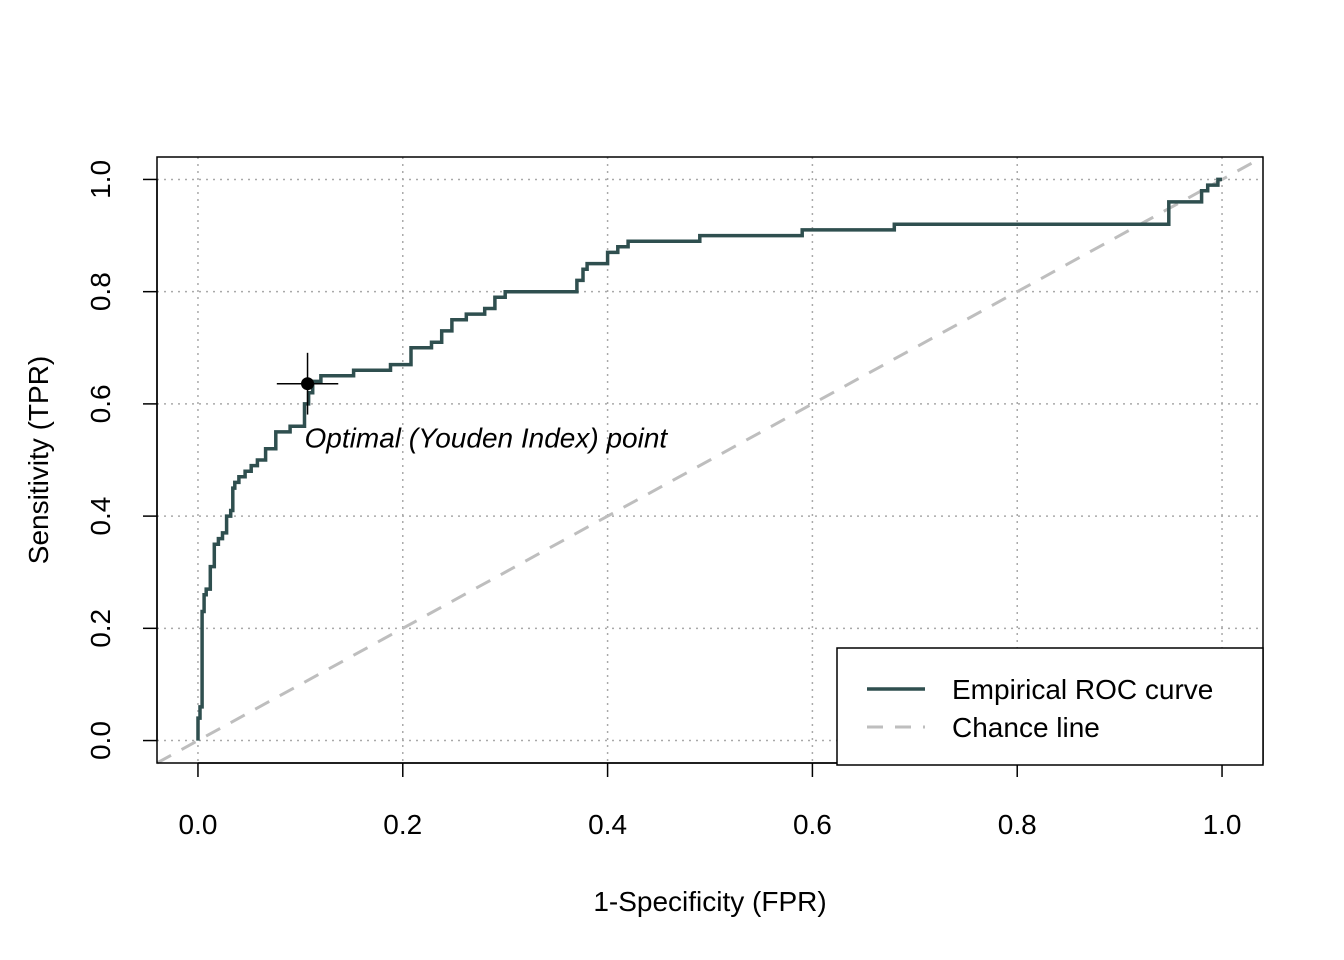  Describe the element at coordinates (402, 824) in the screenshot. I see `x-tick-label-1: 0.2` at that location.